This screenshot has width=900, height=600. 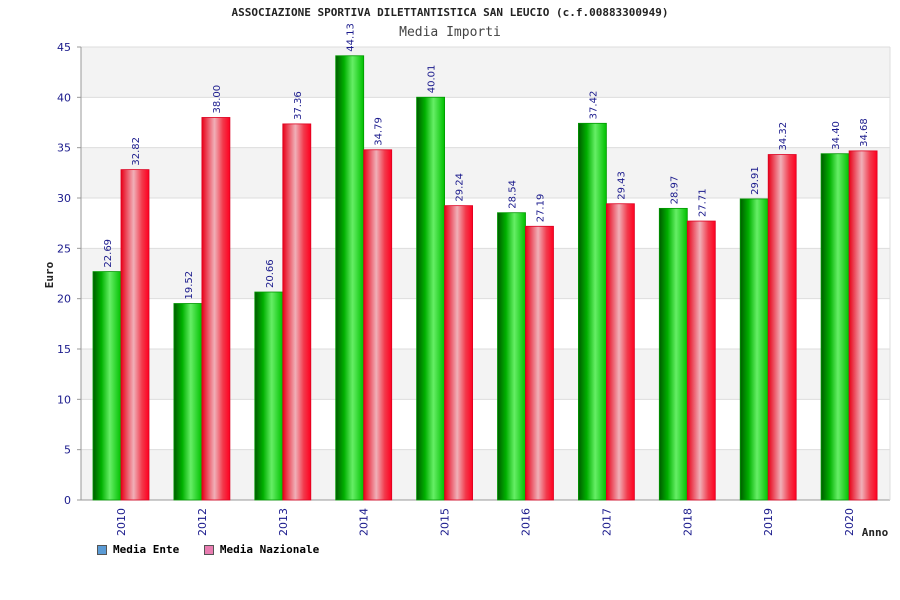 What do you see at coordinates (687, 522) in the screenshot?
I see `x-tick-label: 2018` at bounding box center [687, 522].